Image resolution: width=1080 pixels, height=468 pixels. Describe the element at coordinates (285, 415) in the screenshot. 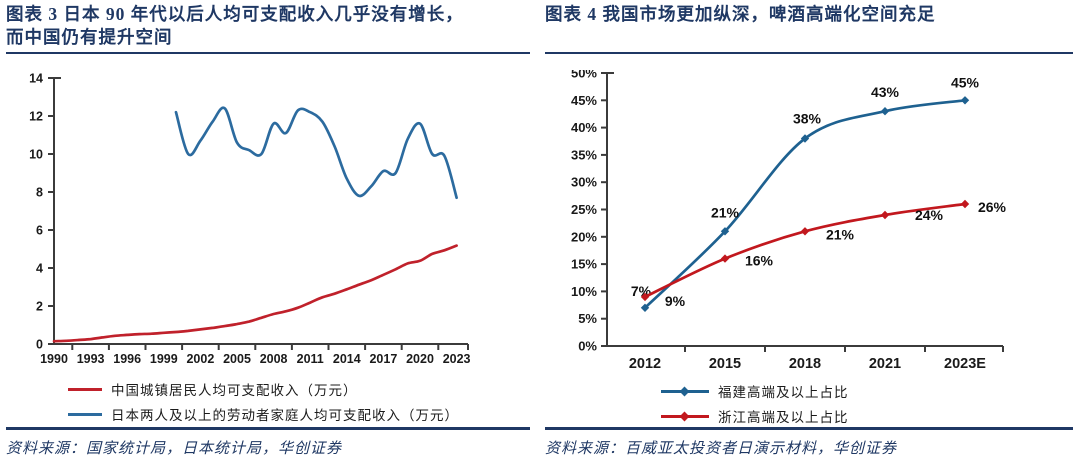

I see `legend-label-japan: 日本两人及以上的劳动者家庭人均可支配收入（万元）` at that location.